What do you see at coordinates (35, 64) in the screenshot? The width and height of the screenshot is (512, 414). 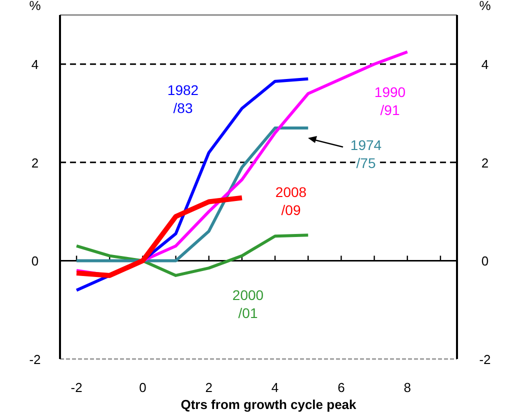 I see `y-tick-label: 4` at bounding box center [35, 64].